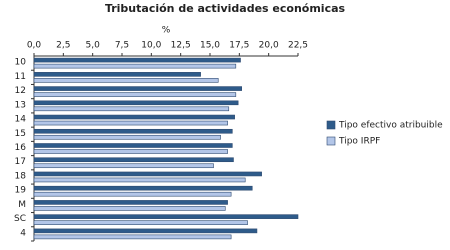  What do you see at coordinates (23, 233) in the screenshot?
I see `y-tick-label: 4` at bounding box center [23, 233].